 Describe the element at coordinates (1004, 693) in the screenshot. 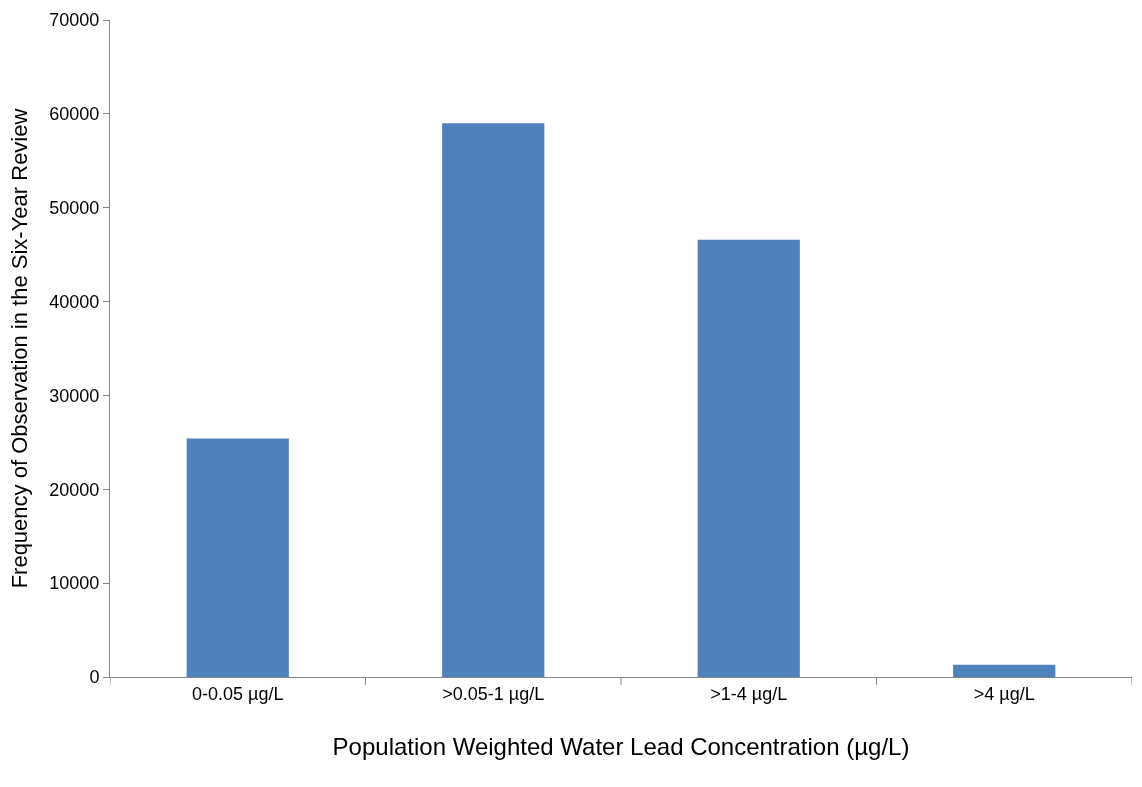

I see `x-tick-label: >4 µg/L` at that location.